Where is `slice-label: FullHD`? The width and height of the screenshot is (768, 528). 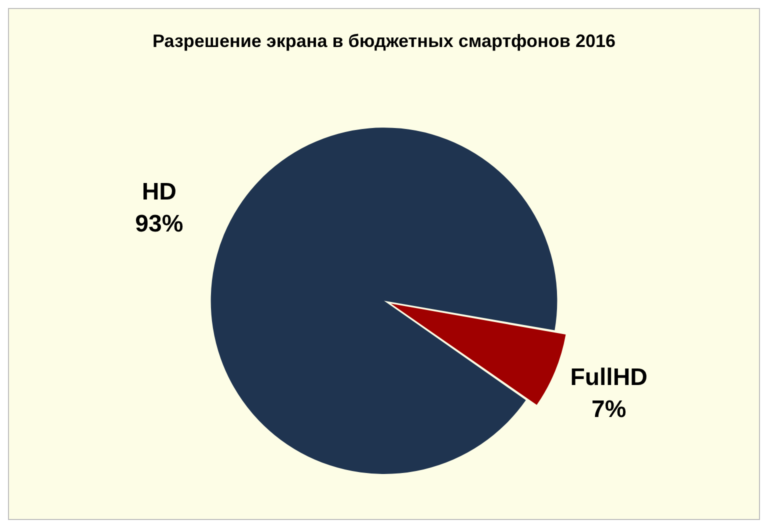
slice-label: FullHD is located at coordinates (609, 378).